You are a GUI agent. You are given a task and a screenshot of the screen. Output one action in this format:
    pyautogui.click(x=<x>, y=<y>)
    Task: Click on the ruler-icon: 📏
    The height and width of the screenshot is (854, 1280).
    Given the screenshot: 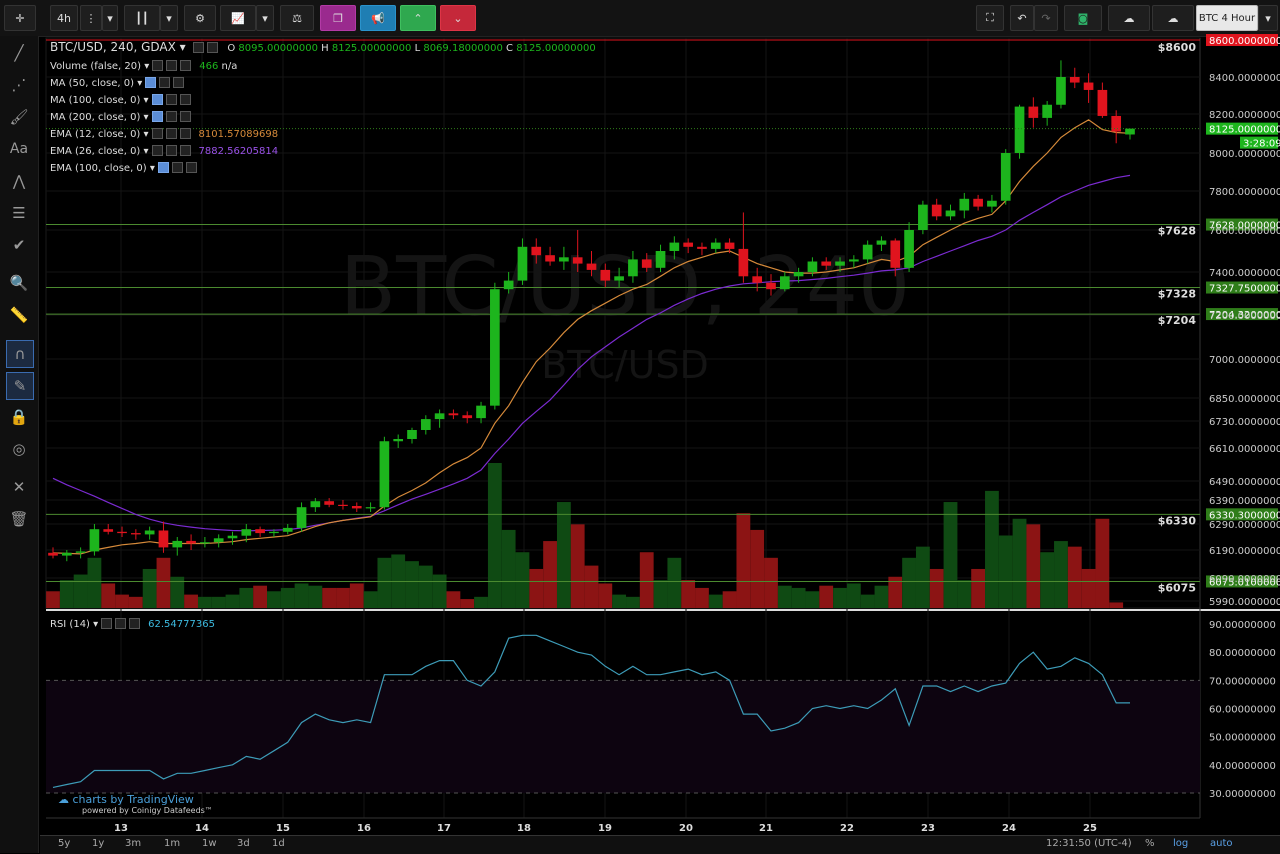 What is the action you would take?
    pyautogui.click(x=19, y=315)
    